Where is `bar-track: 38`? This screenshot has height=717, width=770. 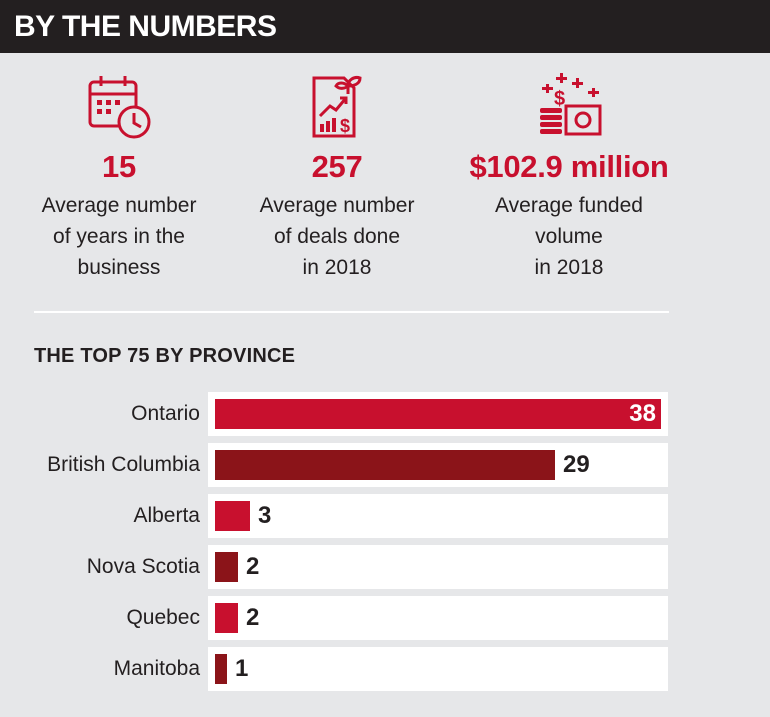 bar-track: 38 is located at coordinates (438, 414).